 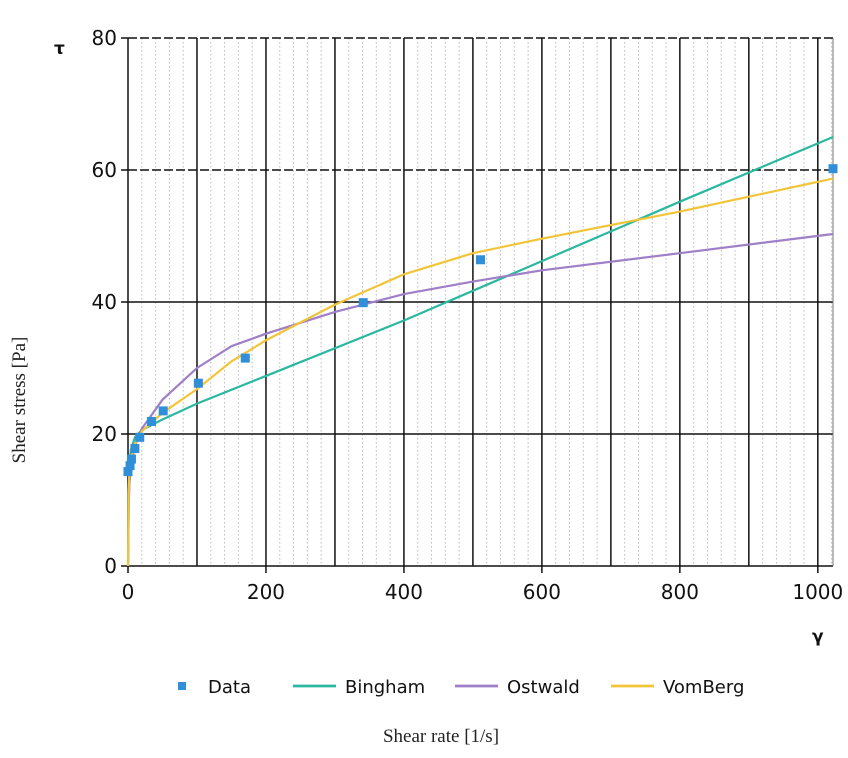 What do you see at coordinates (817, 592) in the screenshot?
I see `x-tick-label: 1000` at bounding box center [817, 592].